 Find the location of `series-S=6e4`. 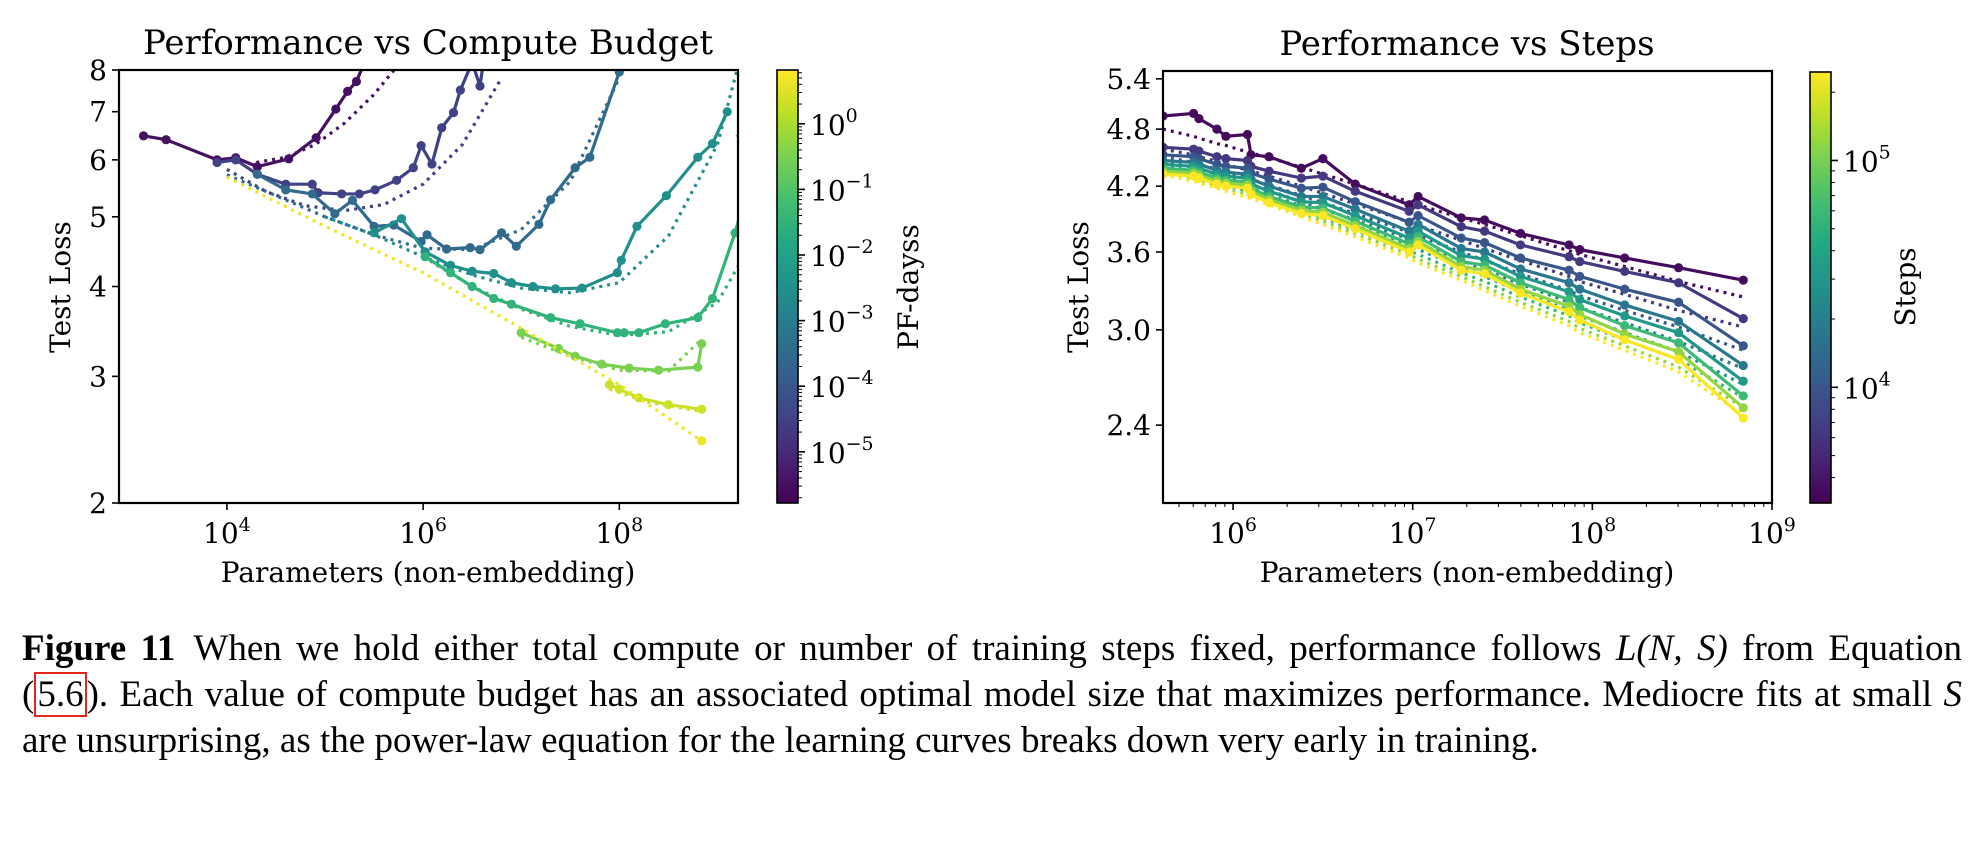

series-S=6e4 is located at coordinates (1455, 282).